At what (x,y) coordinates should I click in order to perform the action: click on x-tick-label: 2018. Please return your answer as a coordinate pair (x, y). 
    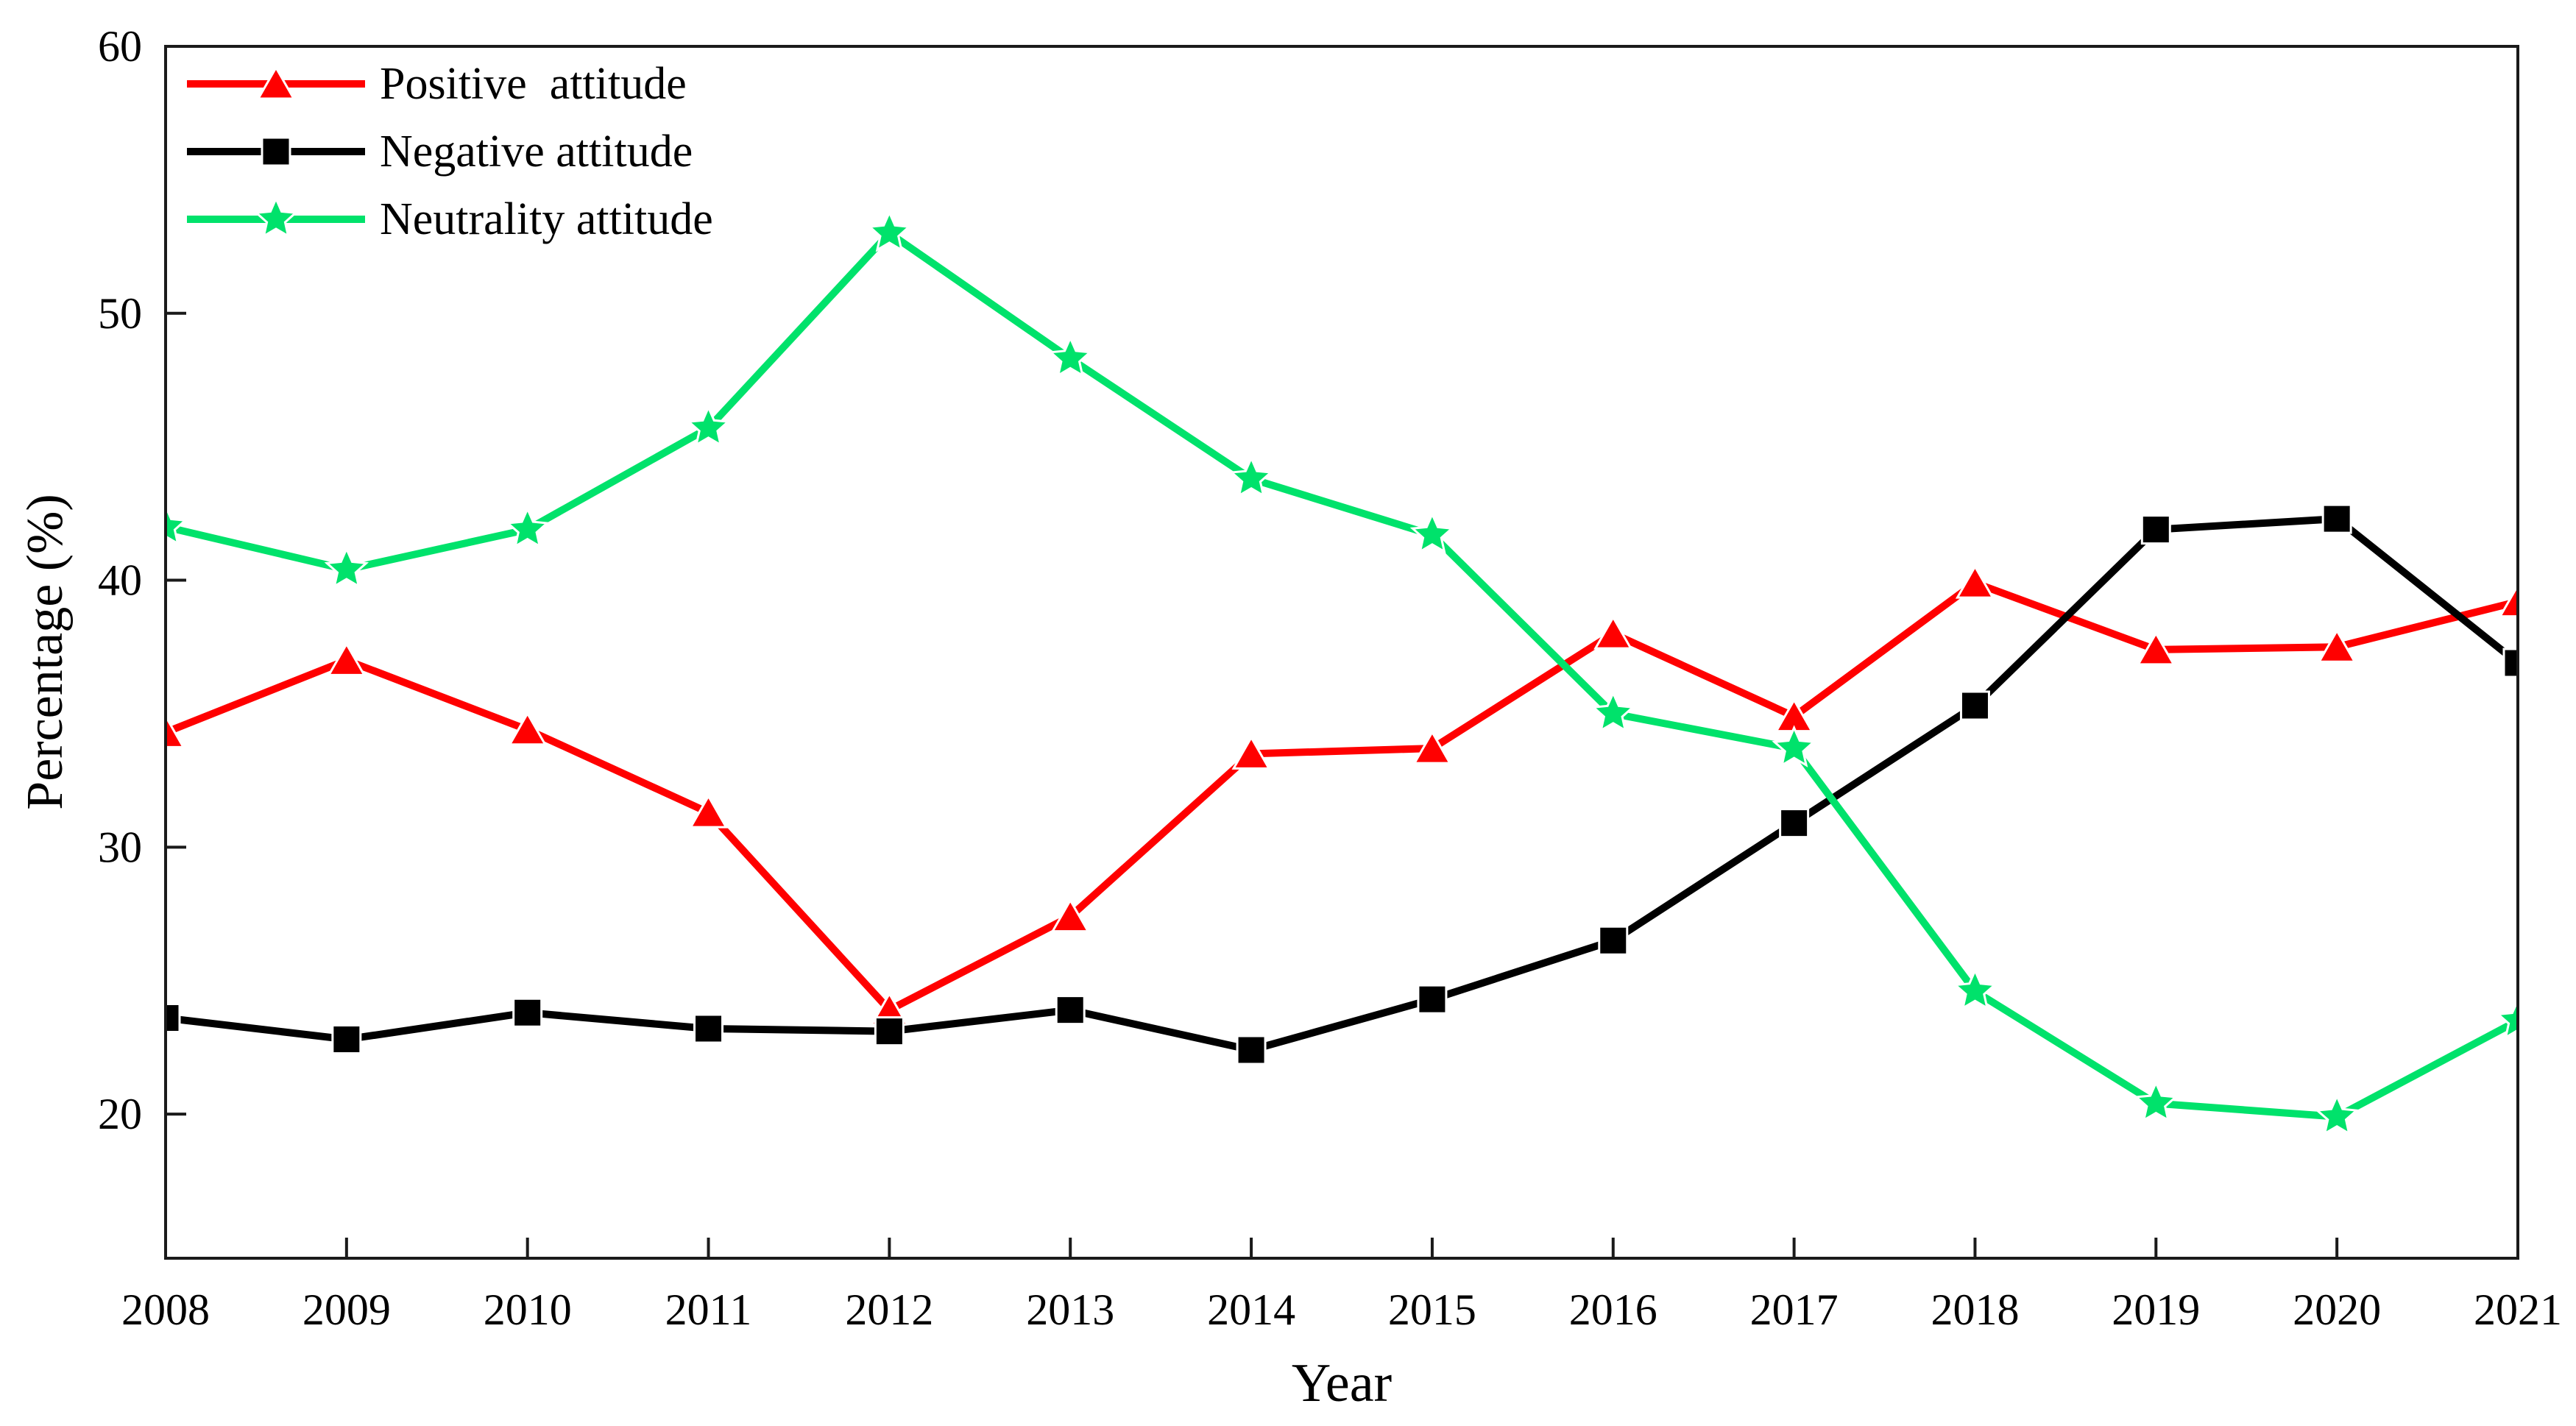
    Looking at the image, I should click on (1975, 1309).